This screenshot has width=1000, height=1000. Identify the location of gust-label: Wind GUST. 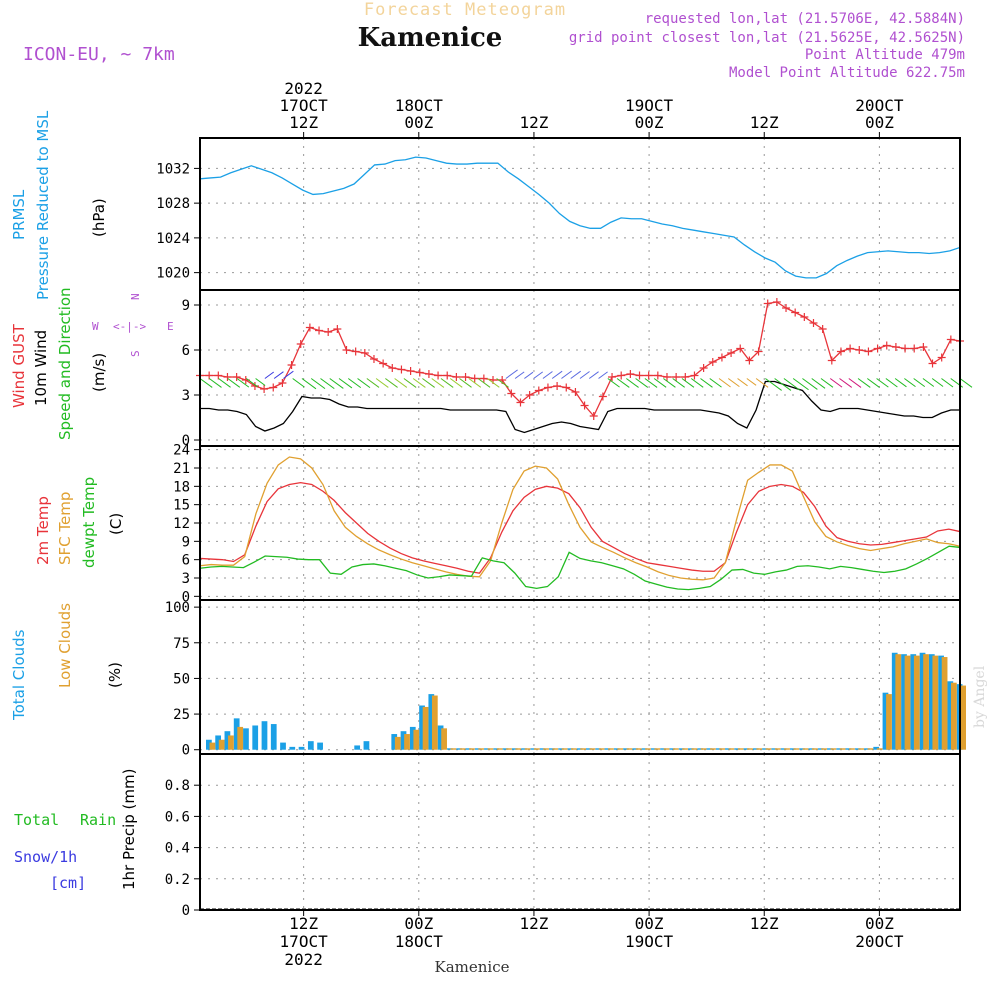
(19, 365).